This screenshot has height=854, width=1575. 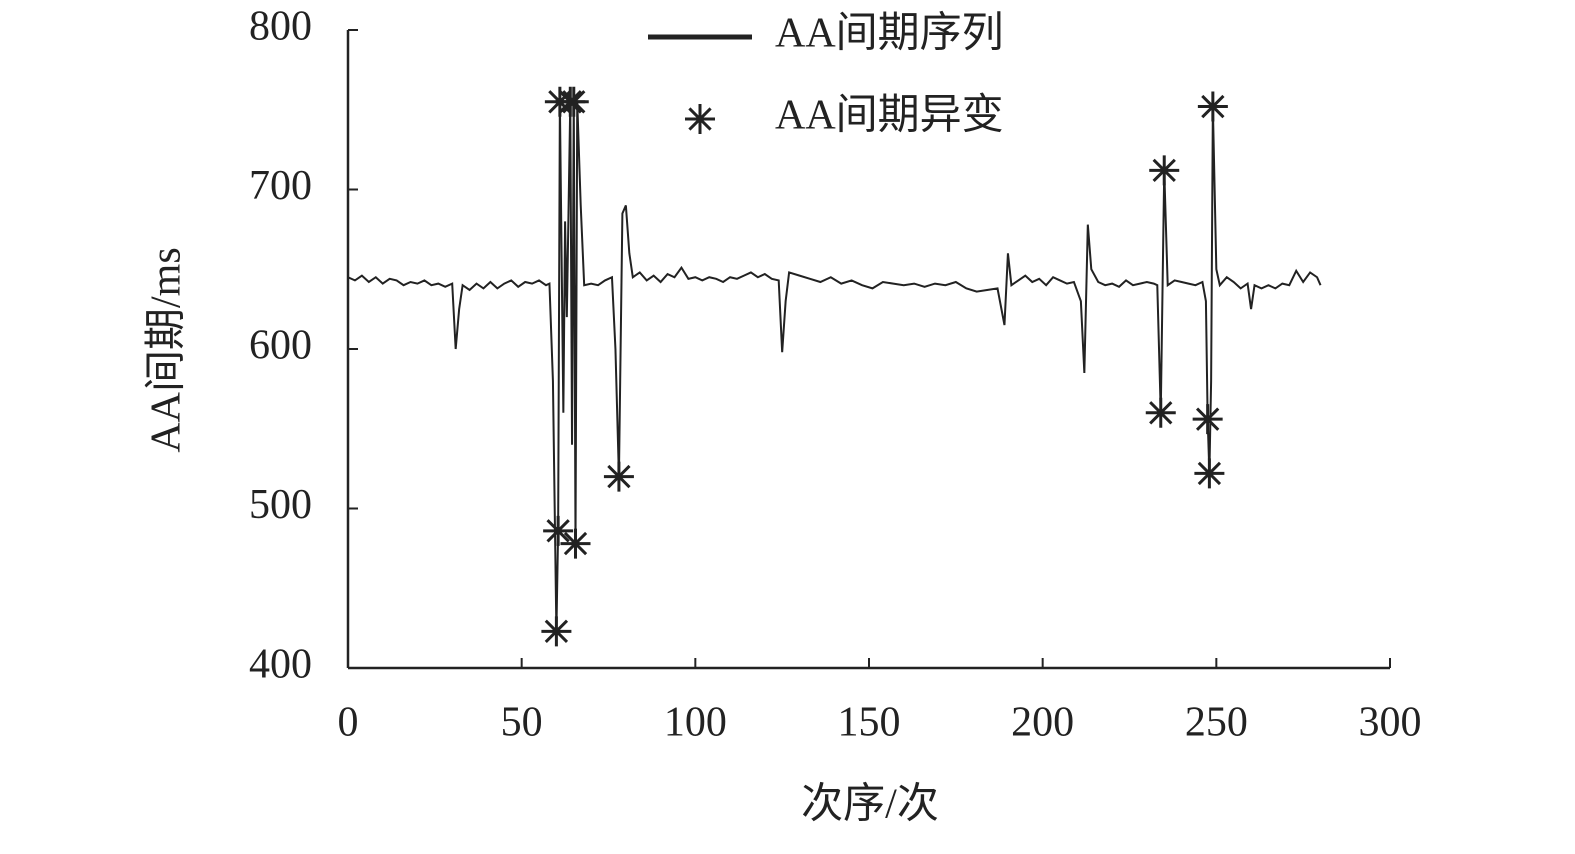 I want to click on y-tick-label: 500, so click(x=280, y=505).